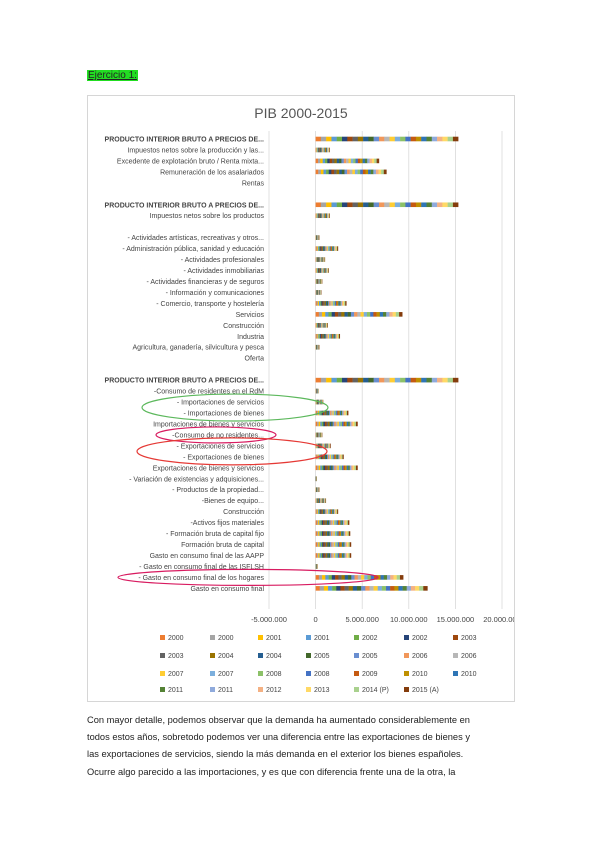 The width and height of the screenshot is (599, 848). Describe the element at coordinates (235, 407) in the screenshot. I see `annotation-ellipse` at that location.